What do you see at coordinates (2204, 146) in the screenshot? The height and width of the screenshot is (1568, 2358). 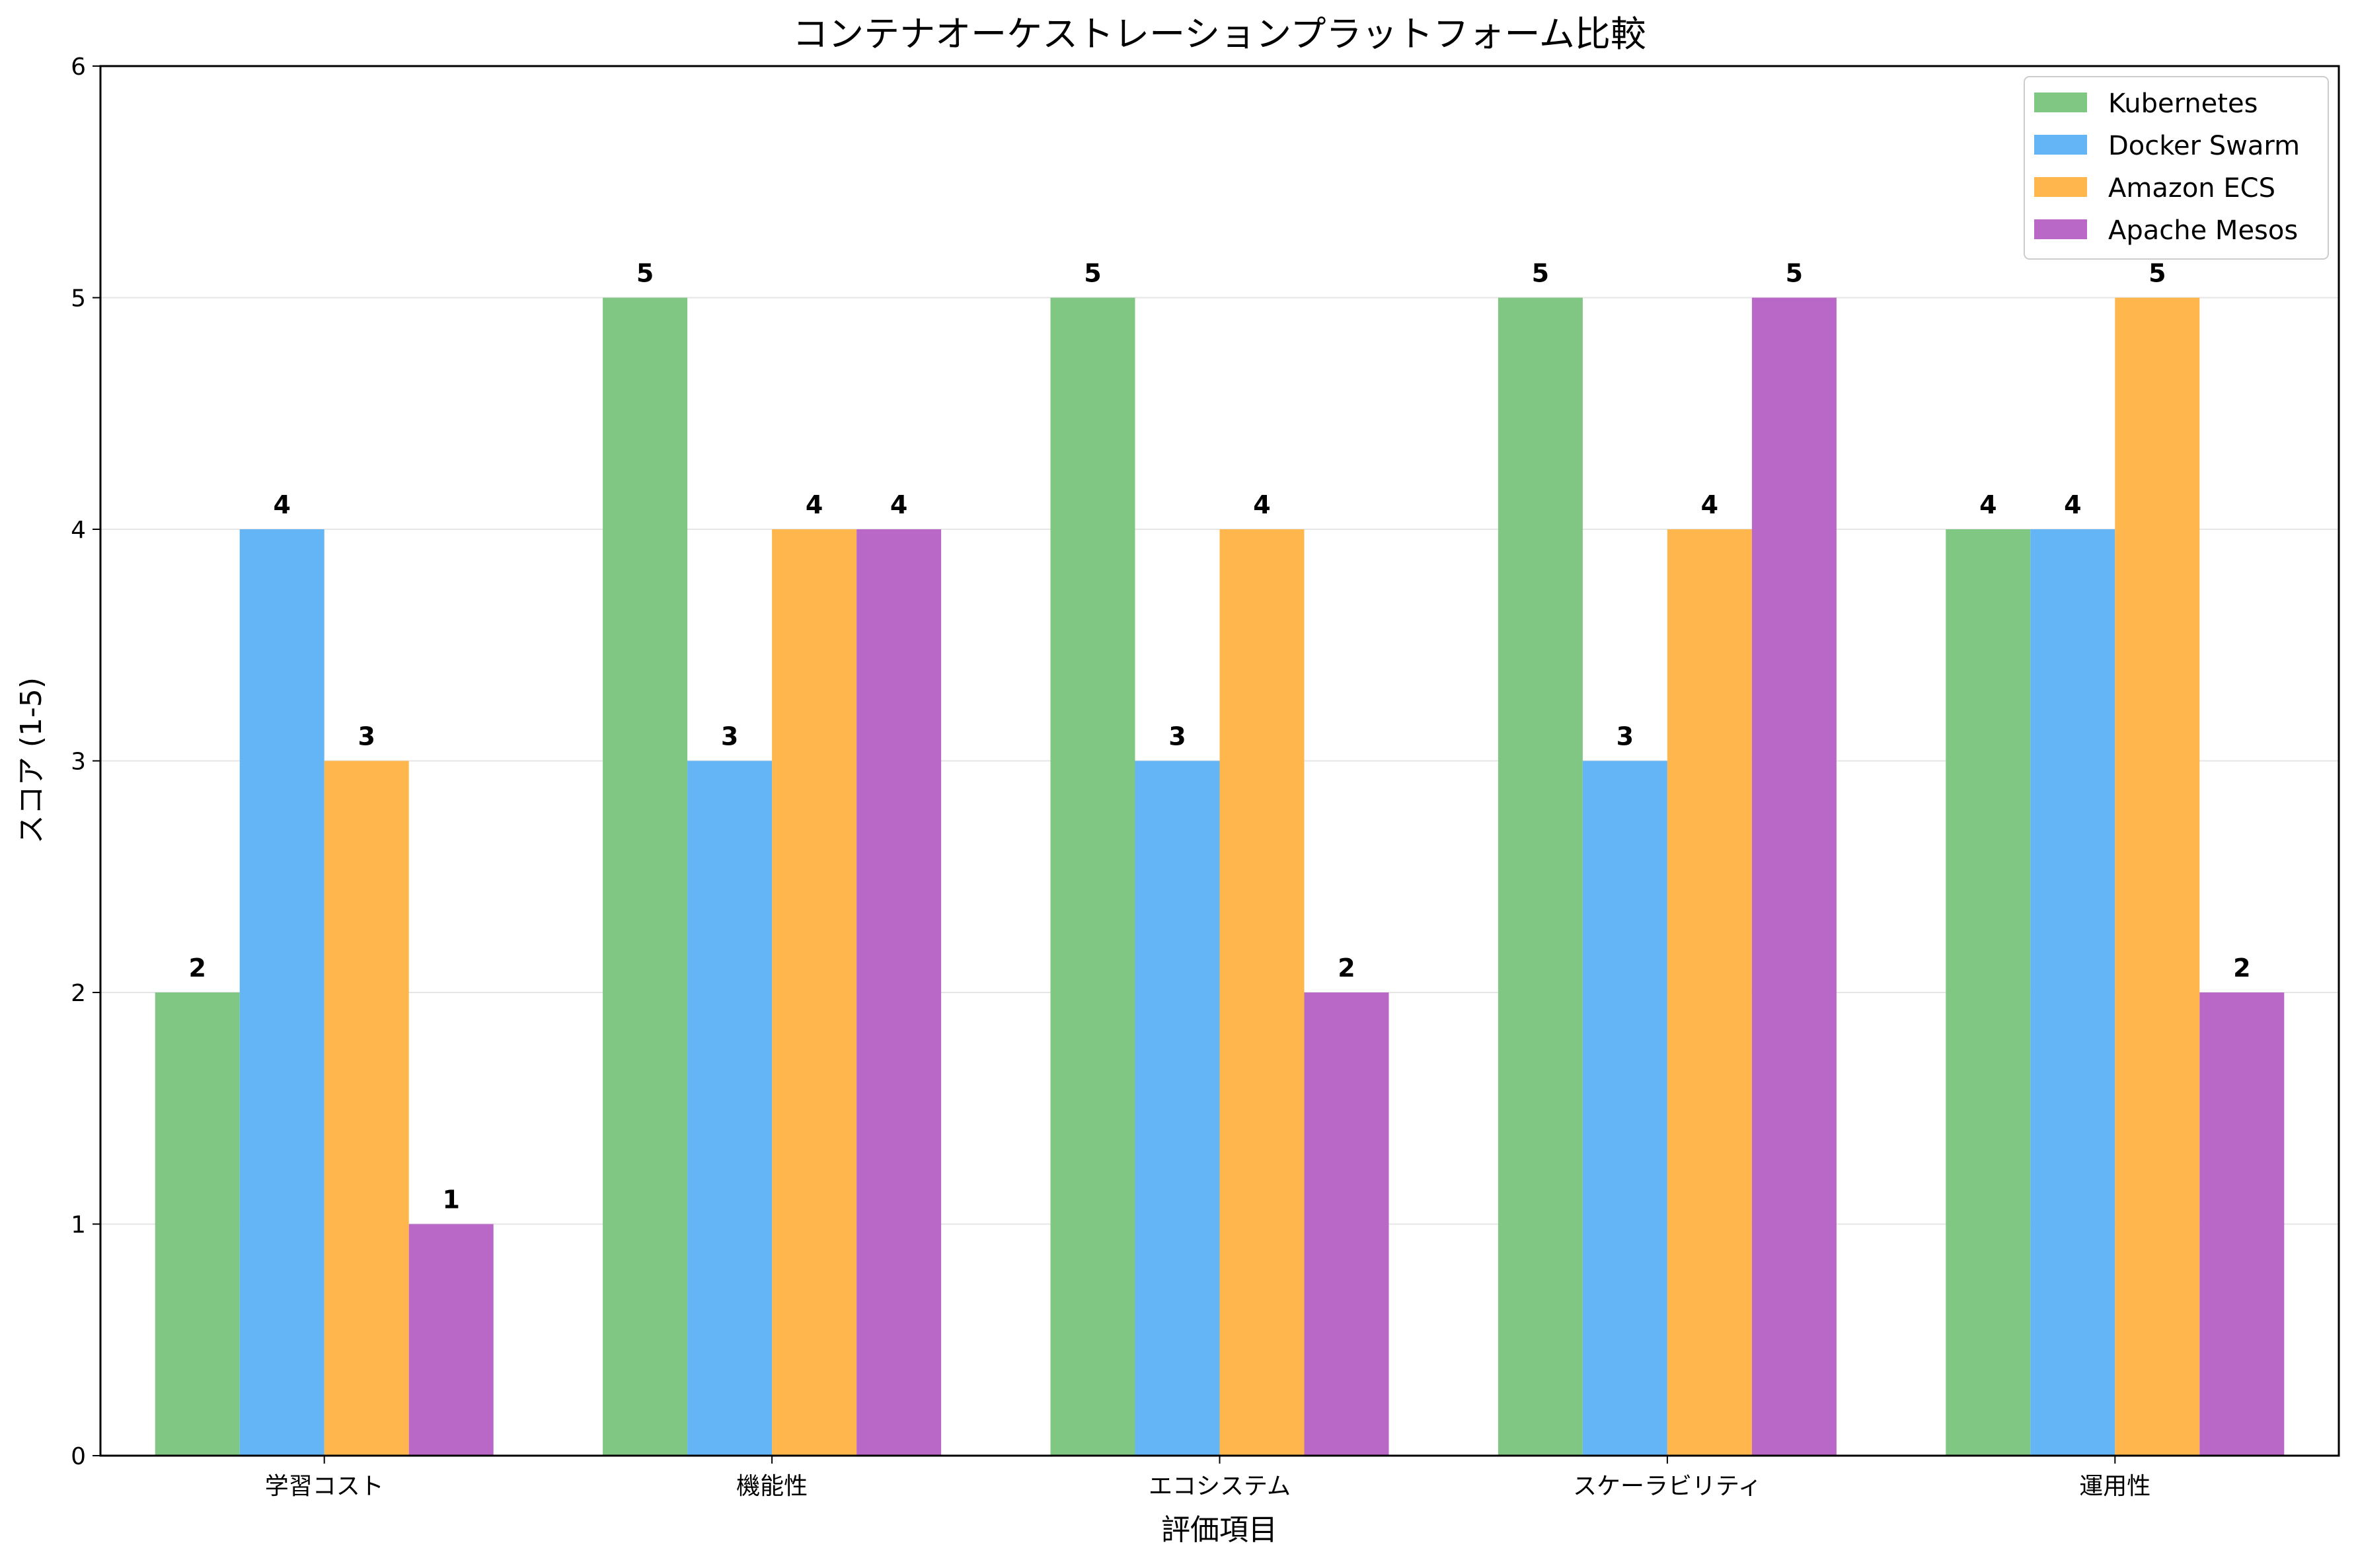 I see `legend-label: Docker Swarm` at bounding box center [2204, 146].